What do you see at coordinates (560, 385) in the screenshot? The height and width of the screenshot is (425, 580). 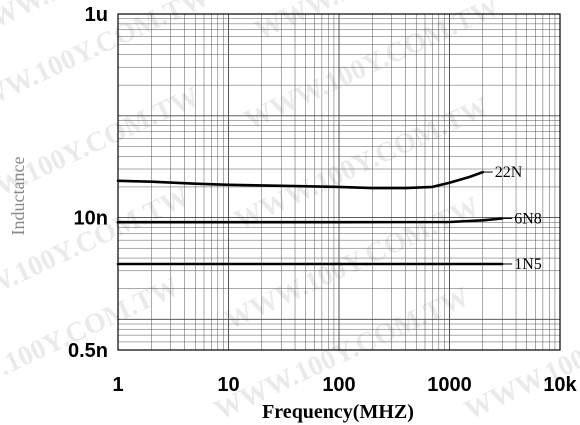 I see `x-tick-label: 10k` at bounding box center [560, 385].